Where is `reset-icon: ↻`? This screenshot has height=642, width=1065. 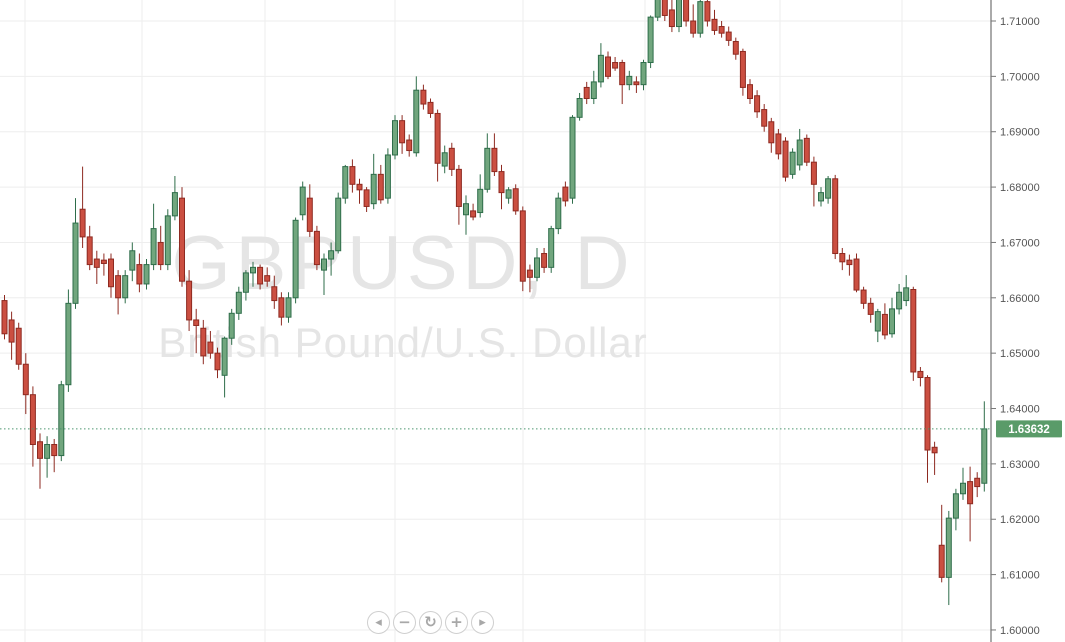
reset-icon: ↻ is located at coordinates (430, 622).